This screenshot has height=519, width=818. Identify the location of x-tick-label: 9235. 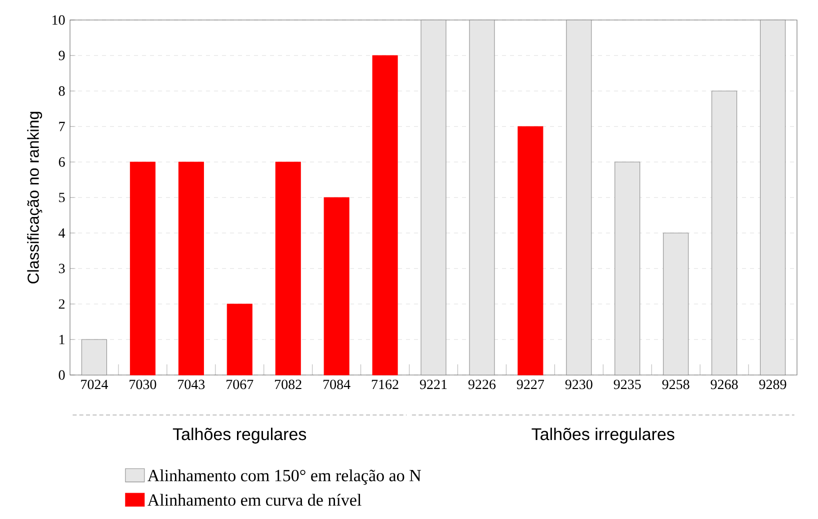
(627, 385).